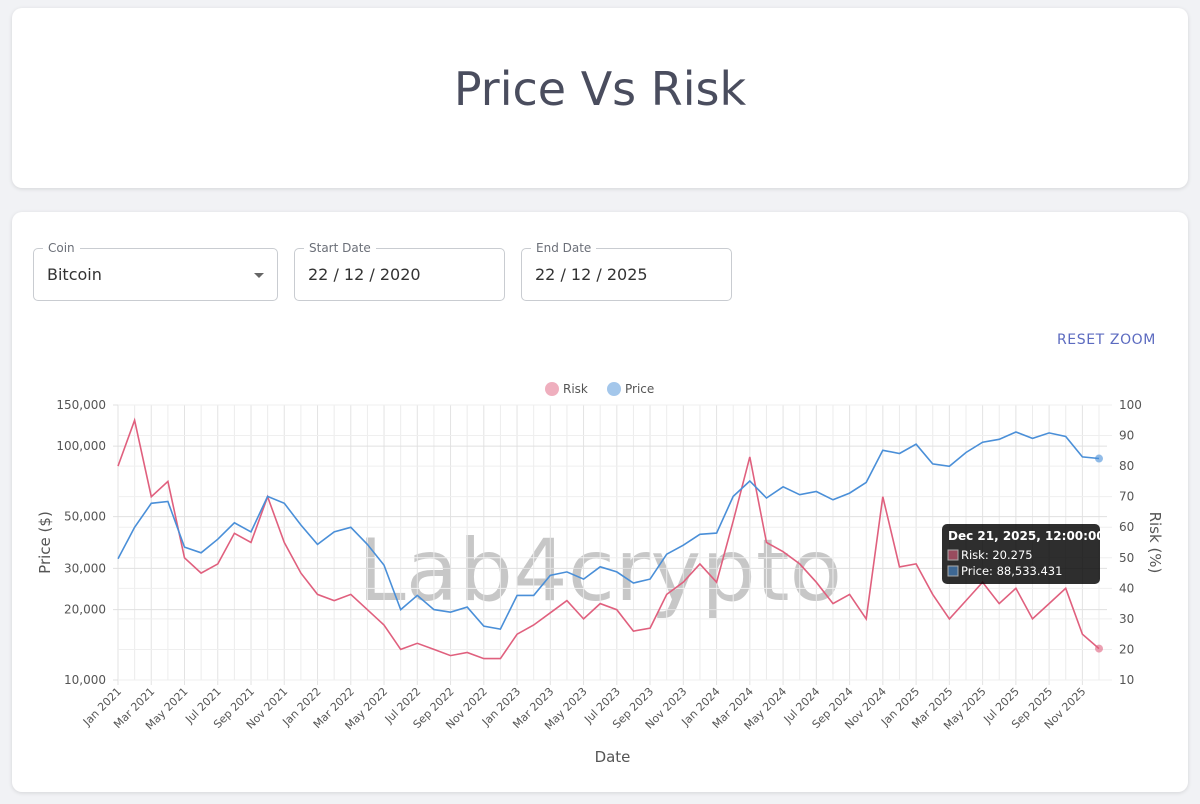 This screenshot has width=1200, height=804. I want to click on tooltip-box, so click(1021, 554).